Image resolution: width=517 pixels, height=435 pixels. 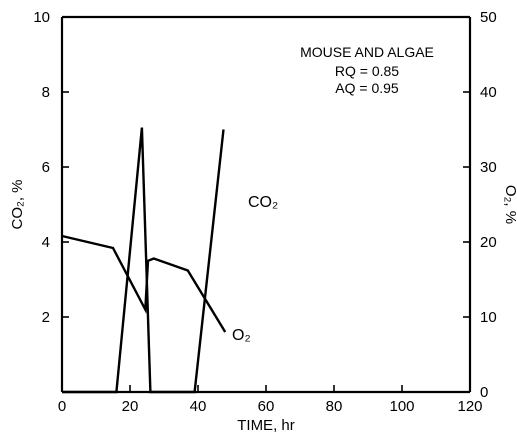 What do you see at coordinates (17, 205) in the screenshot?
I see `left-axis-label: CO₂, %` at bounding box center [17, 205].